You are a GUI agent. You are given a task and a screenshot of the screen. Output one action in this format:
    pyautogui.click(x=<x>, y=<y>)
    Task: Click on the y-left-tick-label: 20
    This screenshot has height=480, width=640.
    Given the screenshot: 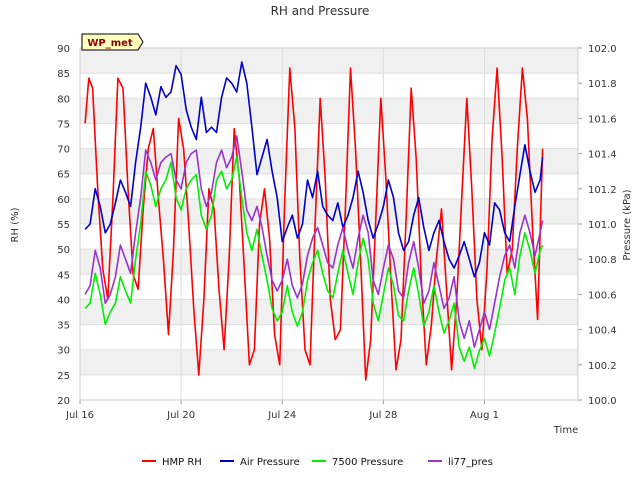 What is the action you would take?
    pyautogui.click(x=63, y=401)
    